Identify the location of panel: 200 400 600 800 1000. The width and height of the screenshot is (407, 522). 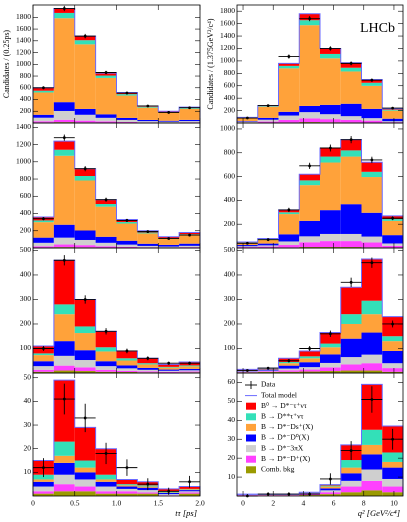
(312, 185).